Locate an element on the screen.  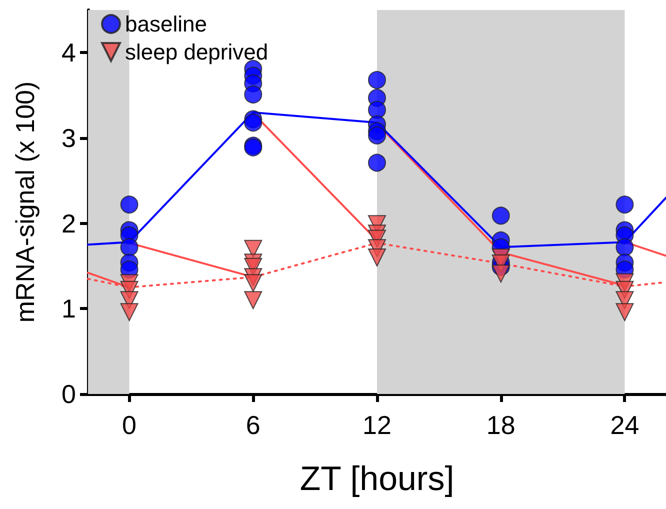
x-tick-label: 0 is located at coordinates (129, 425).